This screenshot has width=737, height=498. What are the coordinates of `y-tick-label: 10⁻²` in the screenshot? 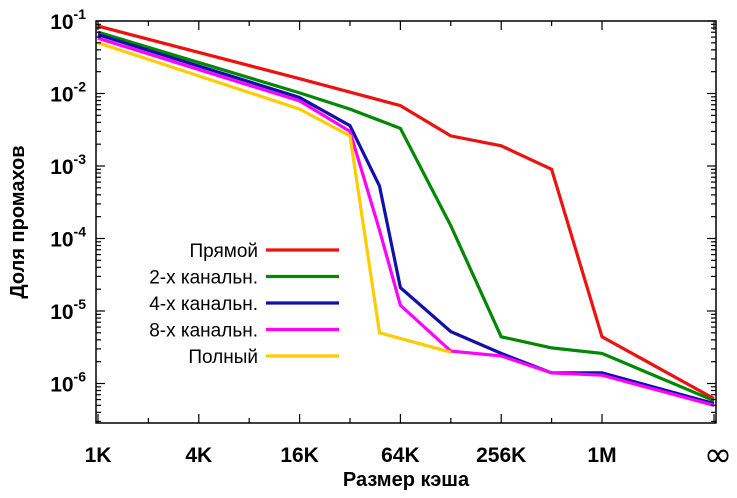 It's located at (68, 93).